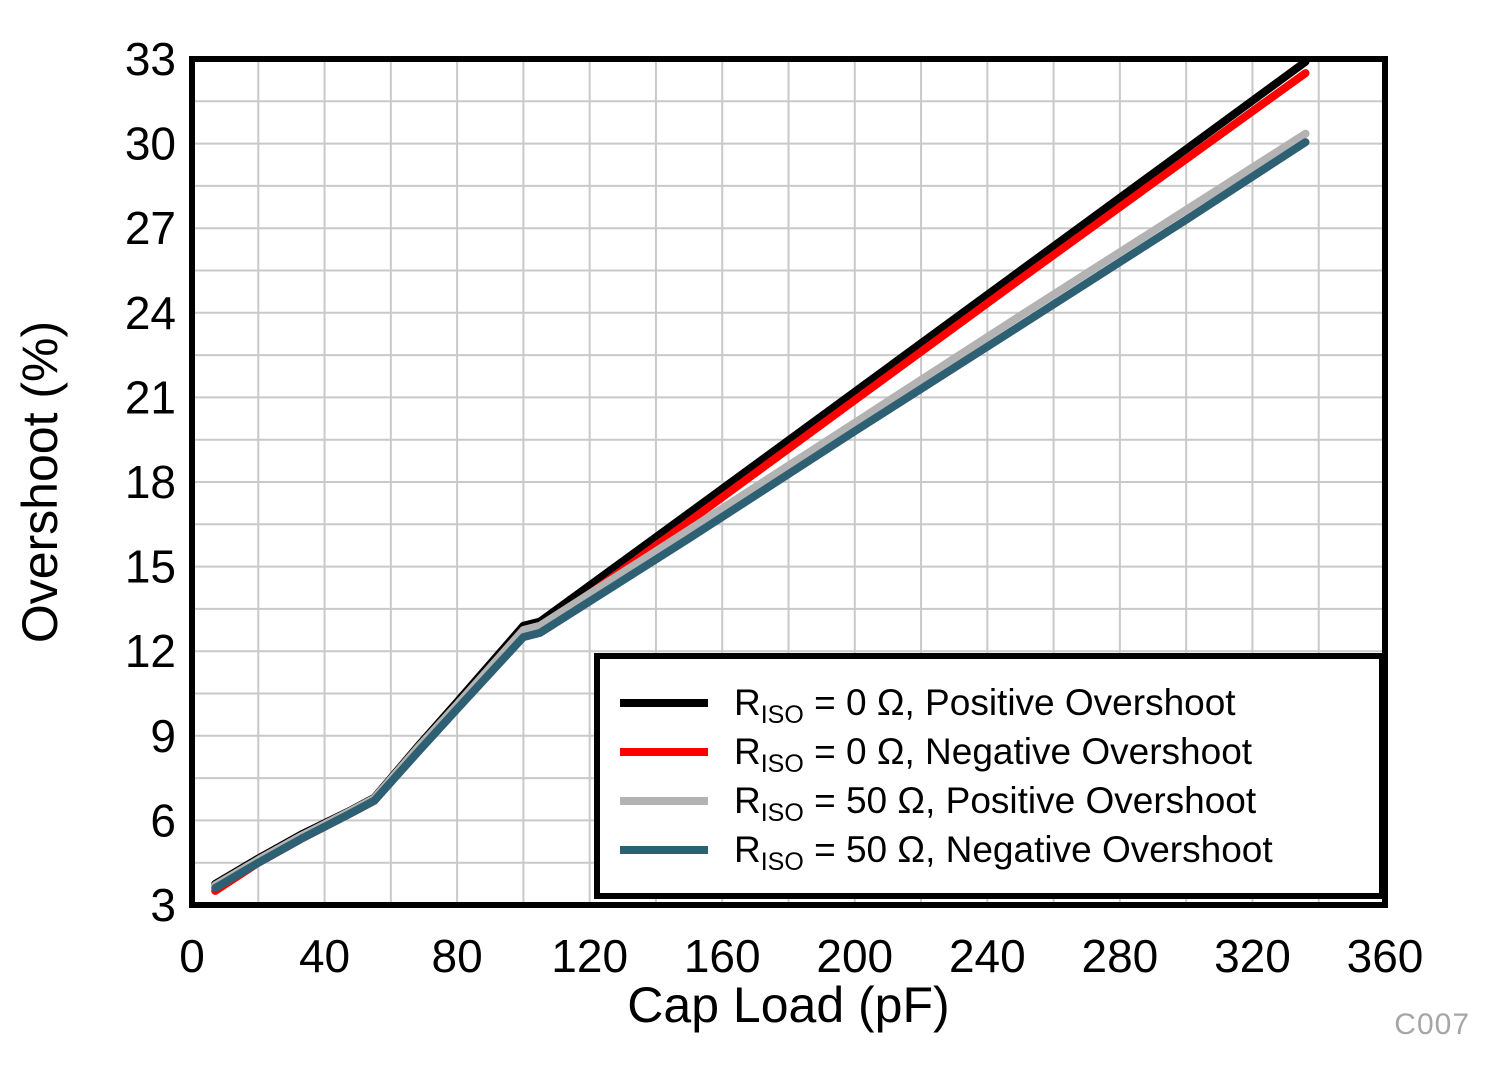 This screenshot has height=1090, width=1500. What do you see at coordinates (163, 820) in the screenshot?
I see `y-tick-label: 6` at bounding box center [163, 820].